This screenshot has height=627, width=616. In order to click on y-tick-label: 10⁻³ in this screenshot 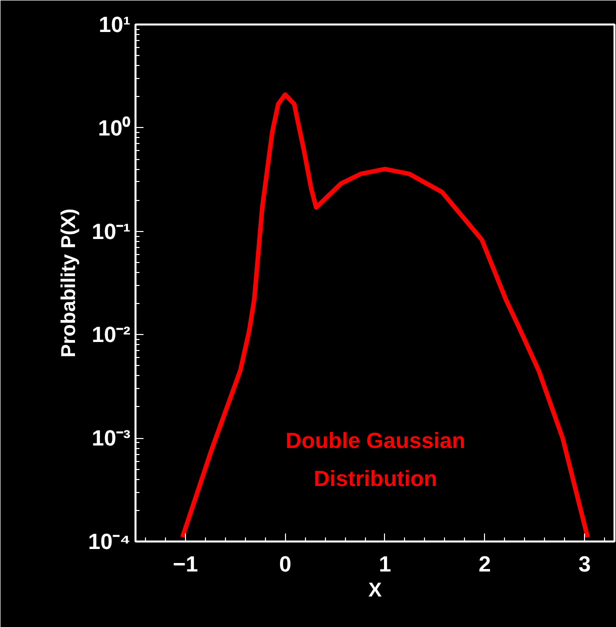, I will do `click(111, 438)`.